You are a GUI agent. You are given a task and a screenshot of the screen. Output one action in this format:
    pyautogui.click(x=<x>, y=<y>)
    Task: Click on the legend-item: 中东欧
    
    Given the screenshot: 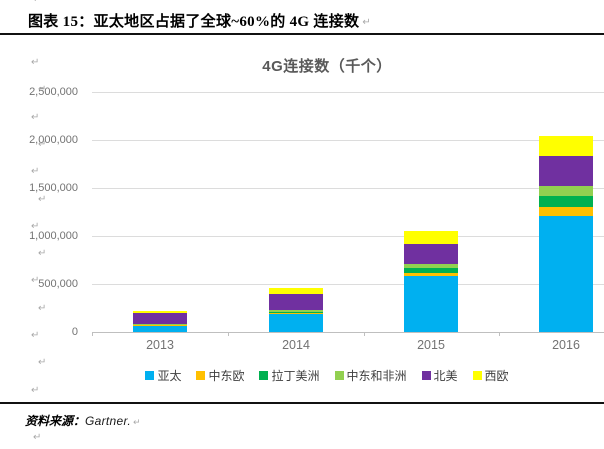 What is the action you would take?
    pyautogui.click(x=220, y=375)
    